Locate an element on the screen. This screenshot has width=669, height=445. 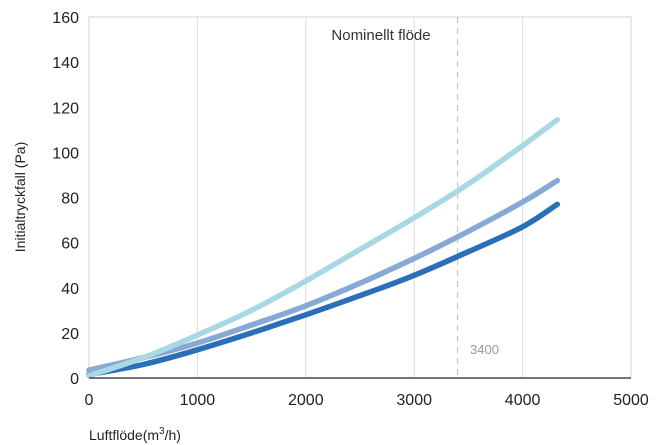
y-tick-label: 140 is located at coordinates (65, 63).